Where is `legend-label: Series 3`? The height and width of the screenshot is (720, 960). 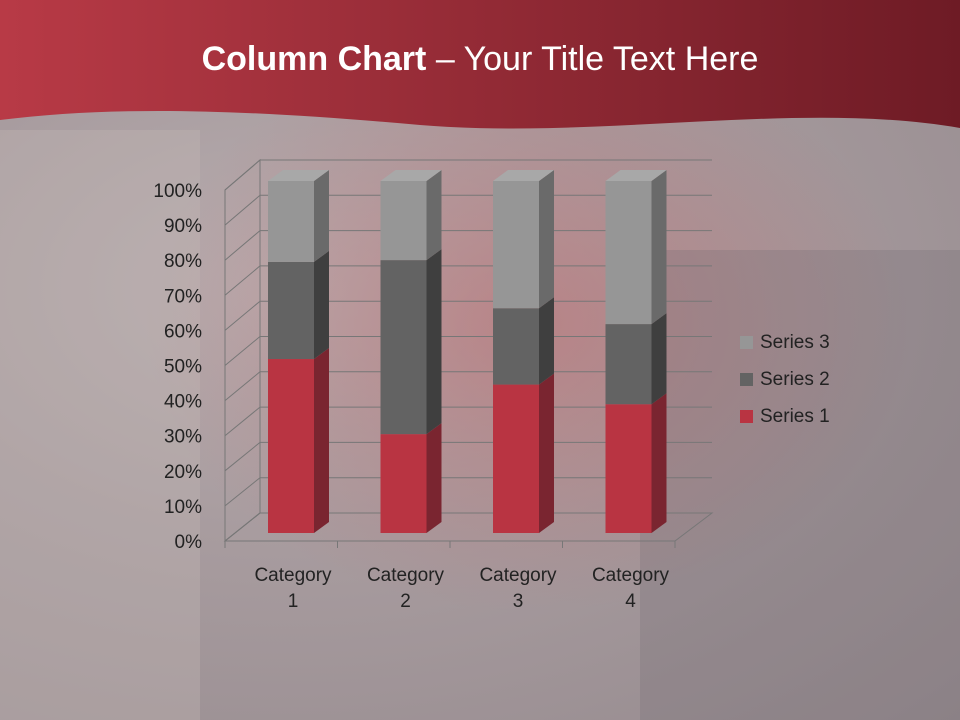 legend-label: Series 3 is located at coordinates (795, 342).